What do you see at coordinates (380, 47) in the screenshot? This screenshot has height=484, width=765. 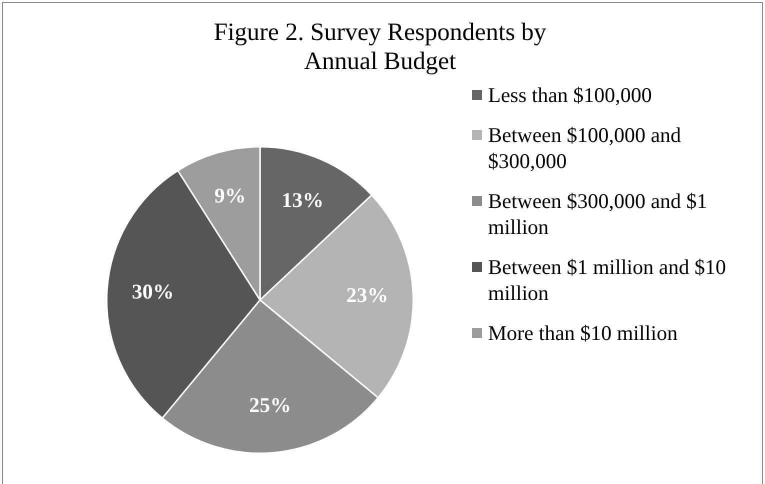 I see `chart-title: Figure 2. Survey Respondents by Annual Budget` at bounding box center [380, 47].